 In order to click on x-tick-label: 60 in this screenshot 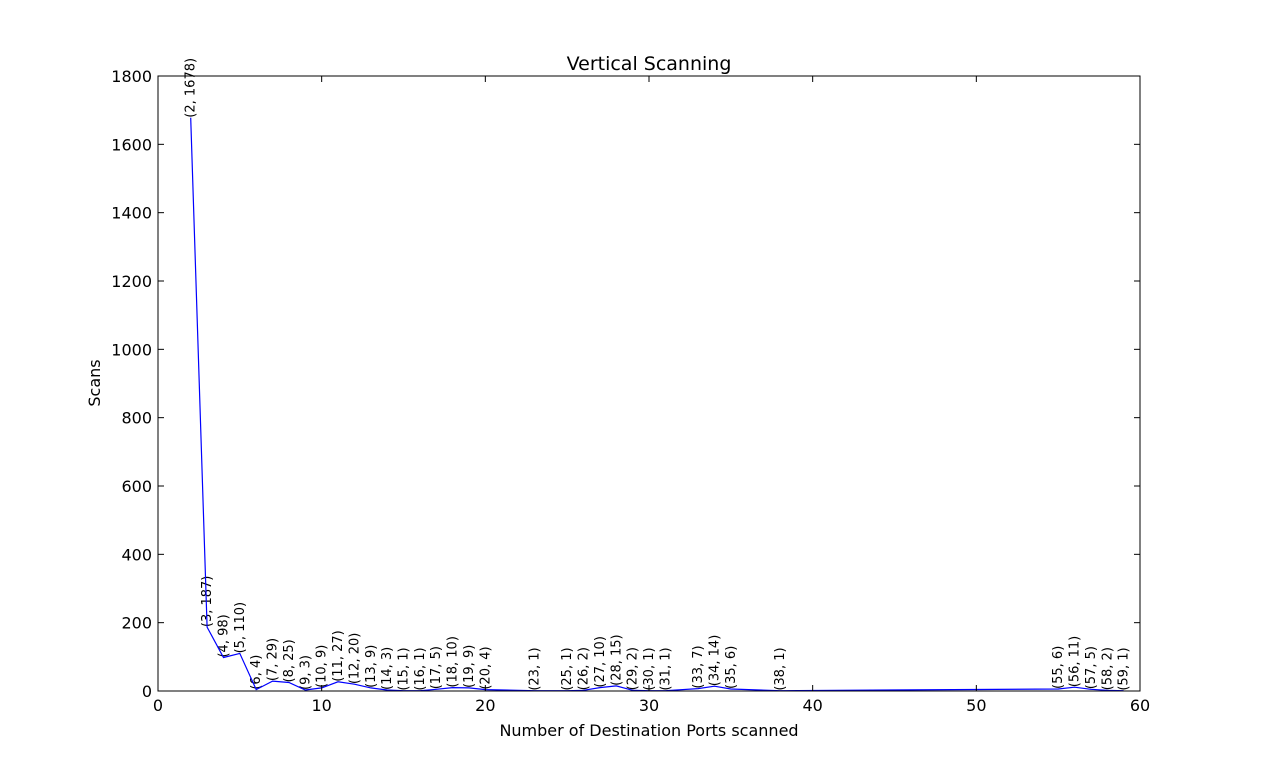, I will do `click(1140, 705)`.